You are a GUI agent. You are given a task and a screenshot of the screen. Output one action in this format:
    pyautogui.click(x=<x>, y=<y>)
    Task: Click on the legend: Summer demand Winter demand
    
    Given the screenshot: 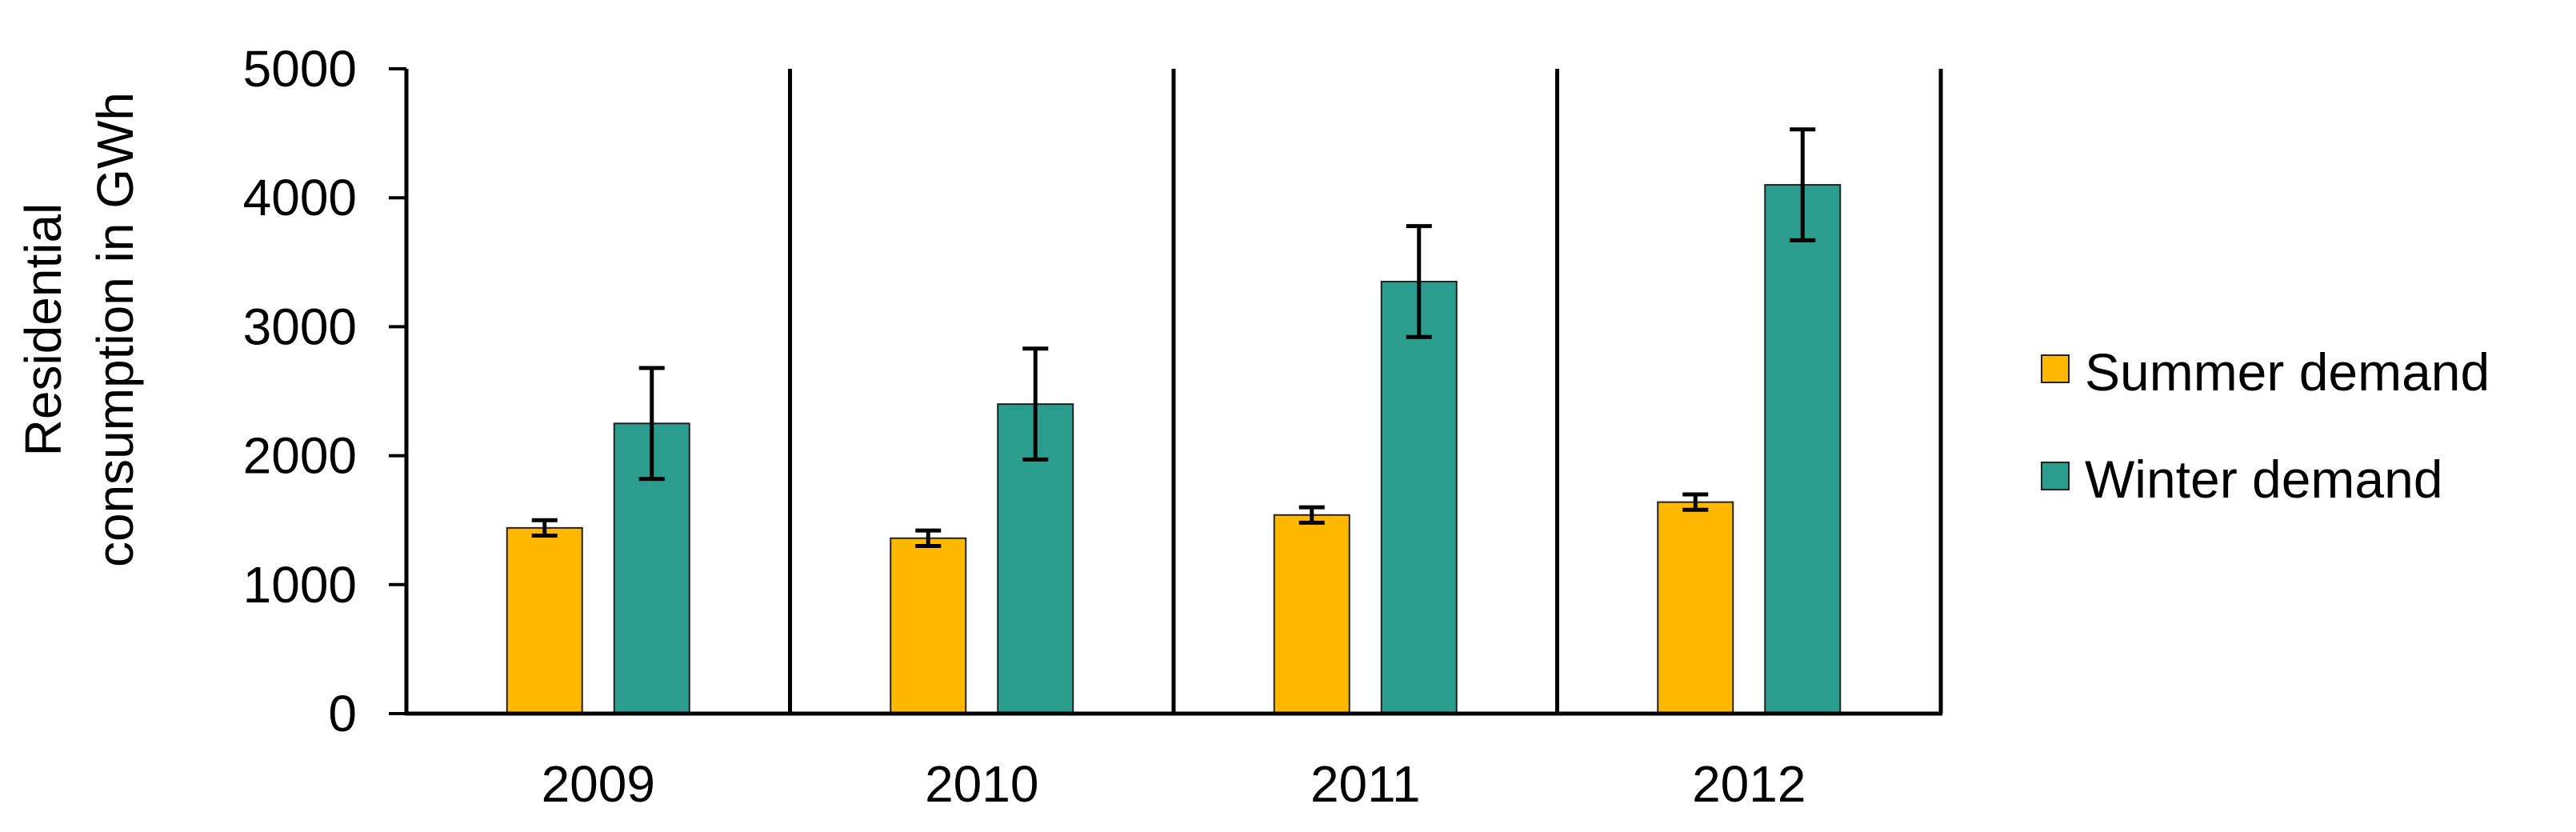 What is the action you would take?
    pyautogui.click(x=2265, y=425)
    